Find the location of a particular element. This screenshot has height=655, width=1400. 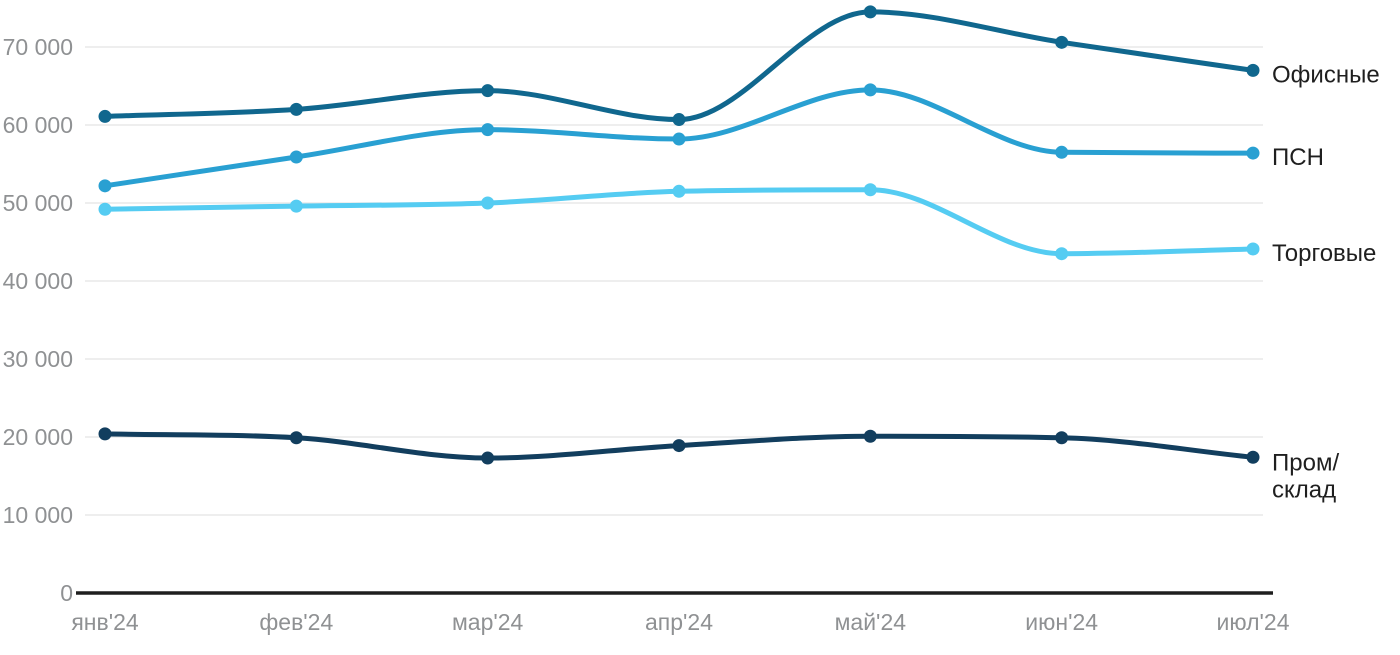

y-axis-tick-label: 60 000 is located at coordinates (38, 125).